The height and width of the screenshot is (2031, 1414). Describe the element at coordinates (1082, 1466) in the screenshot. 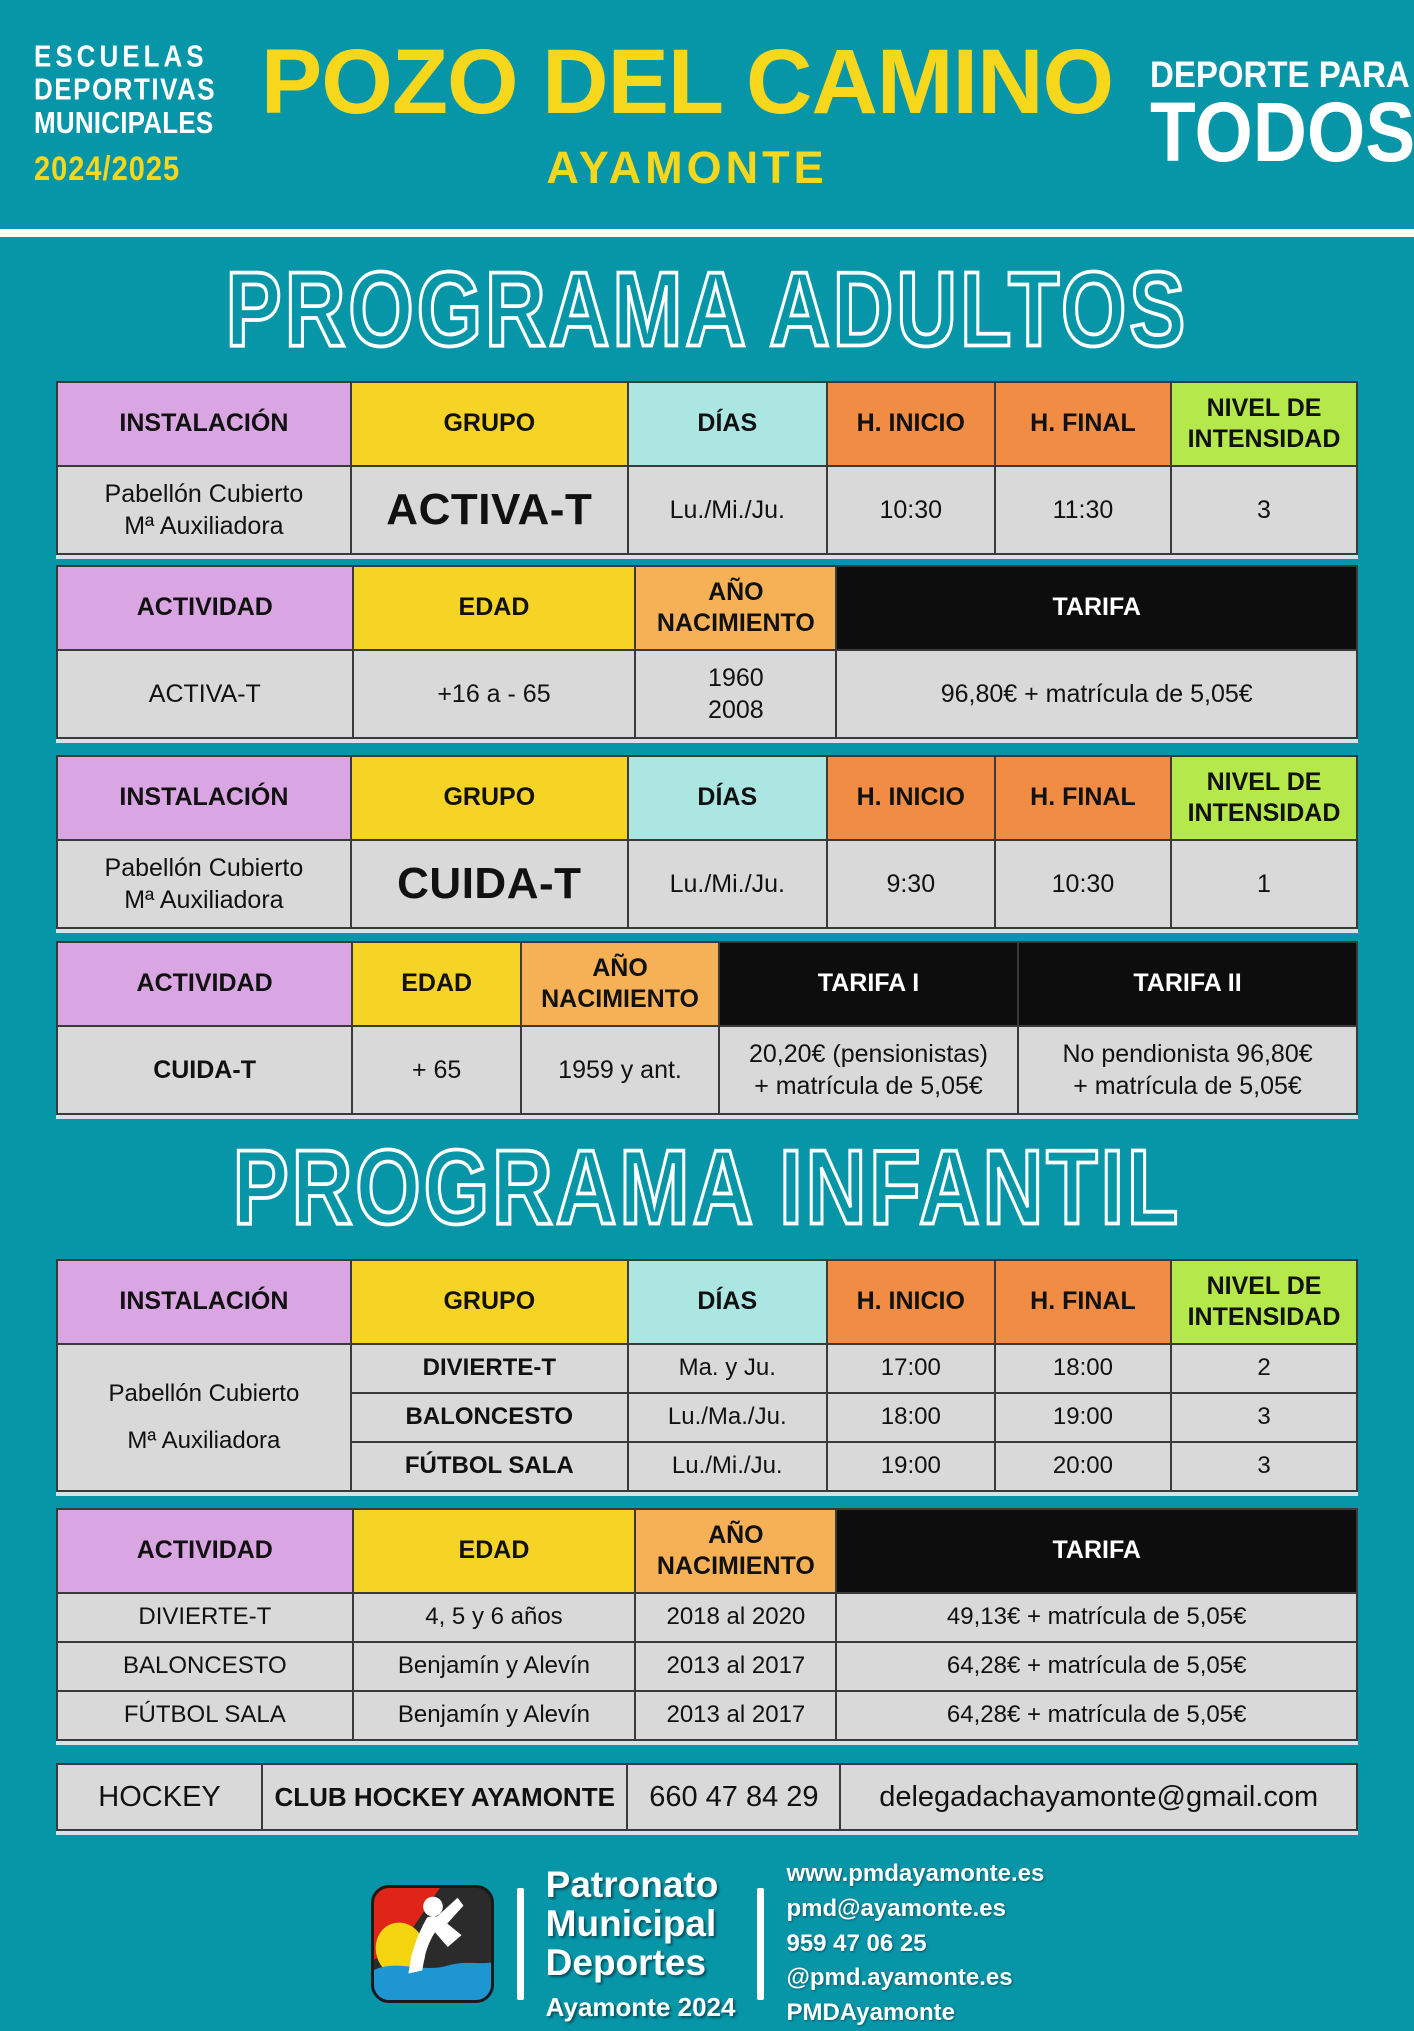

I see `end-time-cell: 20:00` at that location.